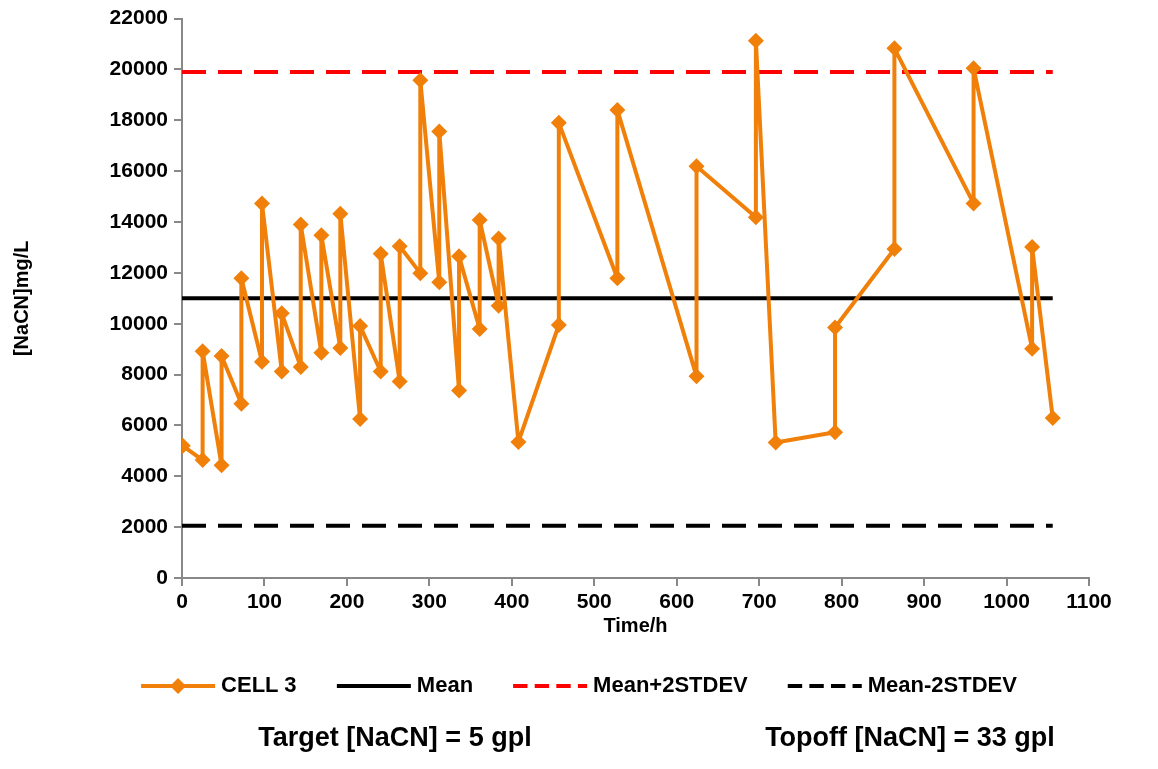 The image size is (1158, 769). What do you see at coordinates (138, 322) in the screenshot?
I see `y-tick-label: 10000` at bounding box center [138, 322].